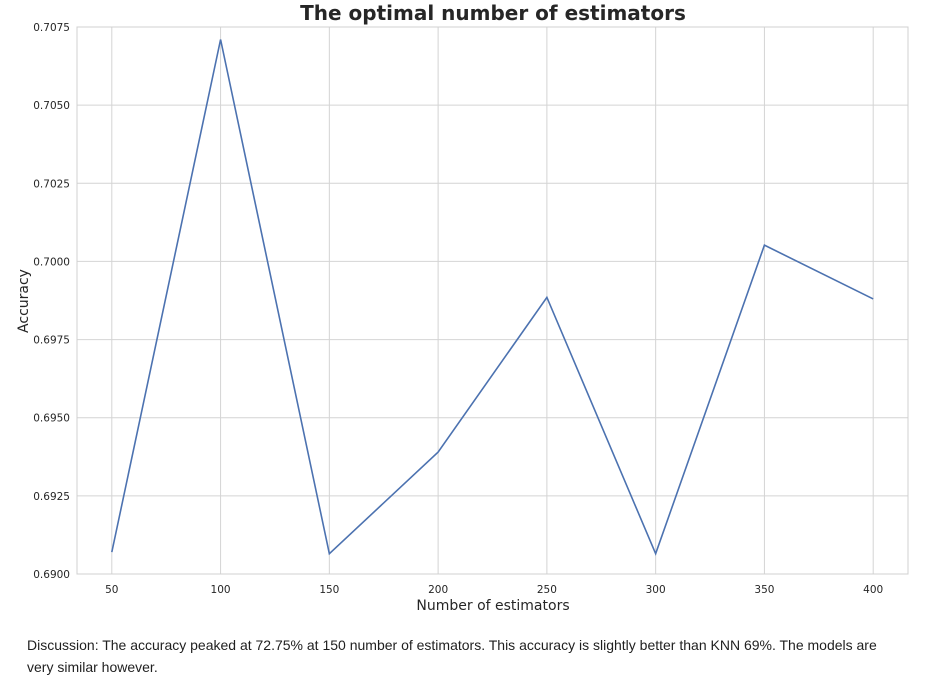  I want to click on x-tick-label: 300, so click(656, 590).